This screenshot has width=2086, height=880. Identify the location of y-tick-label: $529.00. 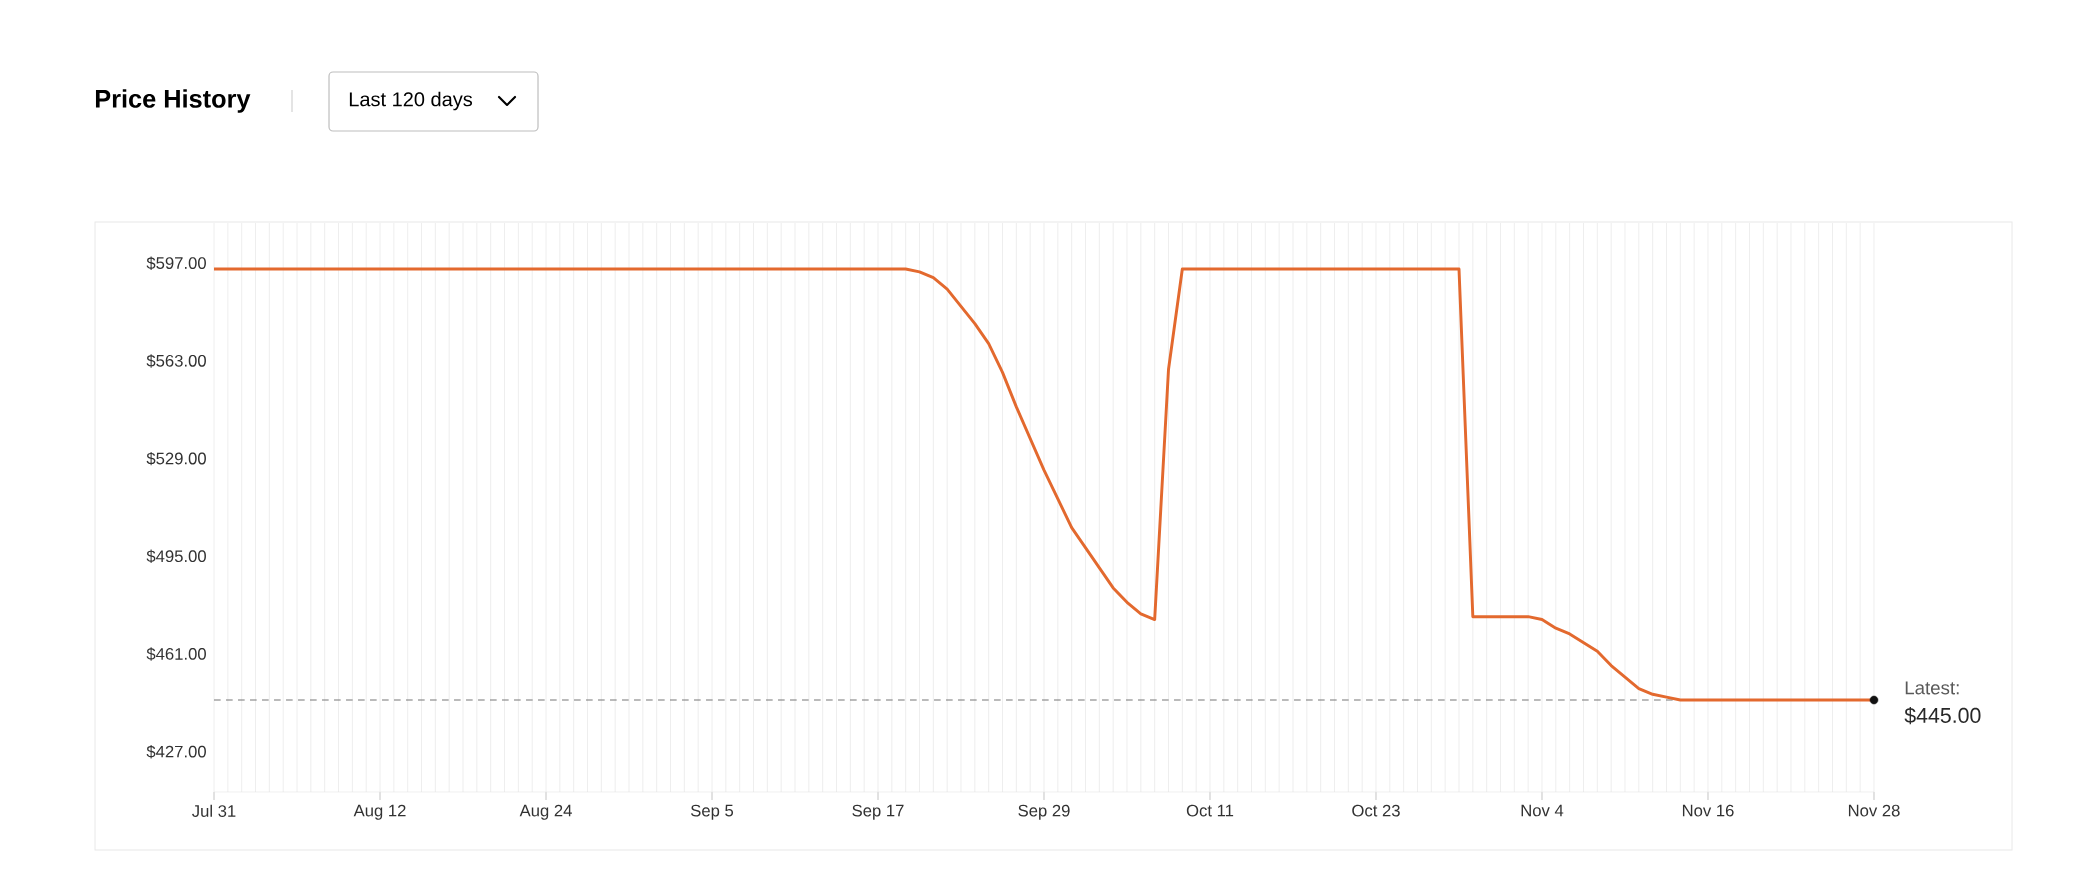
(176, 458).